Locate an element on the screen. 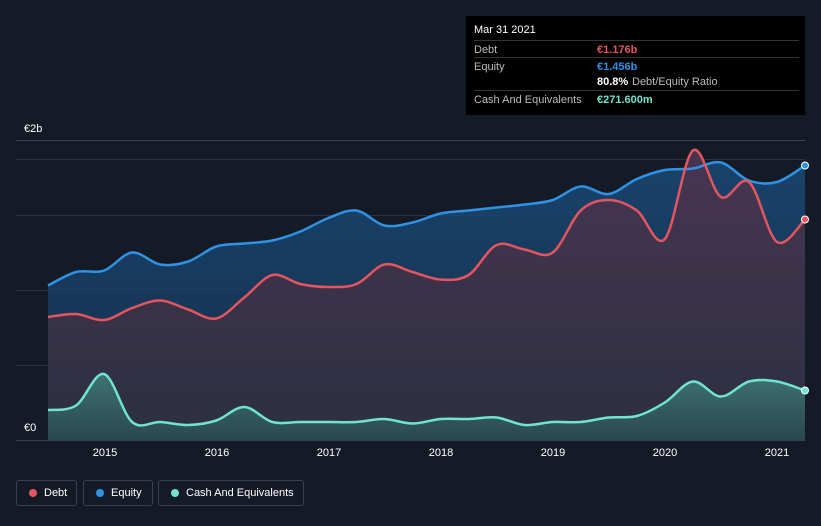 This screenshot has height=526, width=821. x-tick-label: 2021 is located at coordinates (777, 453).